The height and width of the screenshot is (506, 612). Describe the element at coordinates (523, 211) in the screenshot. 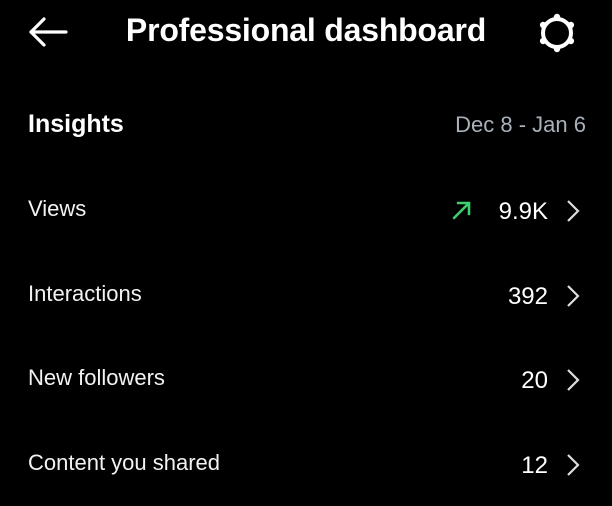

I see `row-value: 9.9K` at that location.